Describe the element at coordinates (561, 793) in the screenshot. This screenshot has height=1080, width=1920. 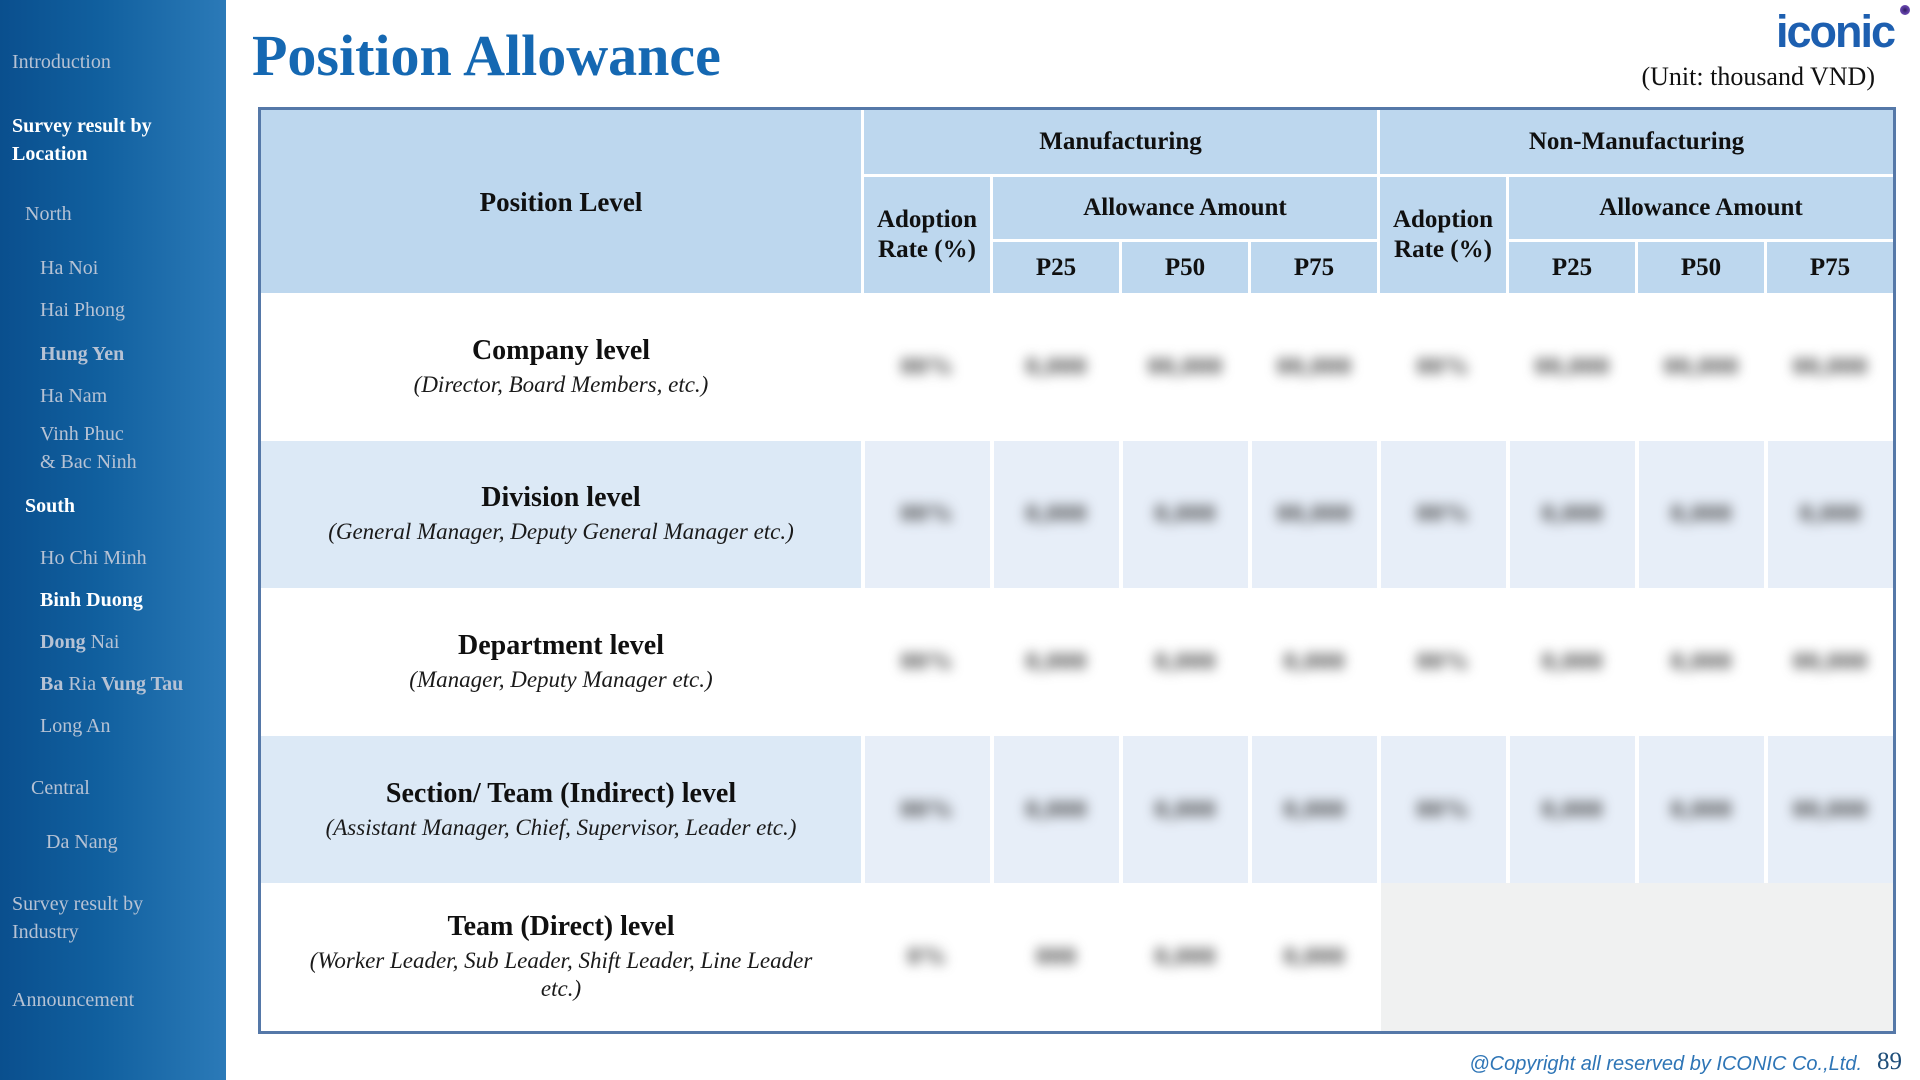
I see `position-level-name: Section/ Team (Indirect) level` at that location.